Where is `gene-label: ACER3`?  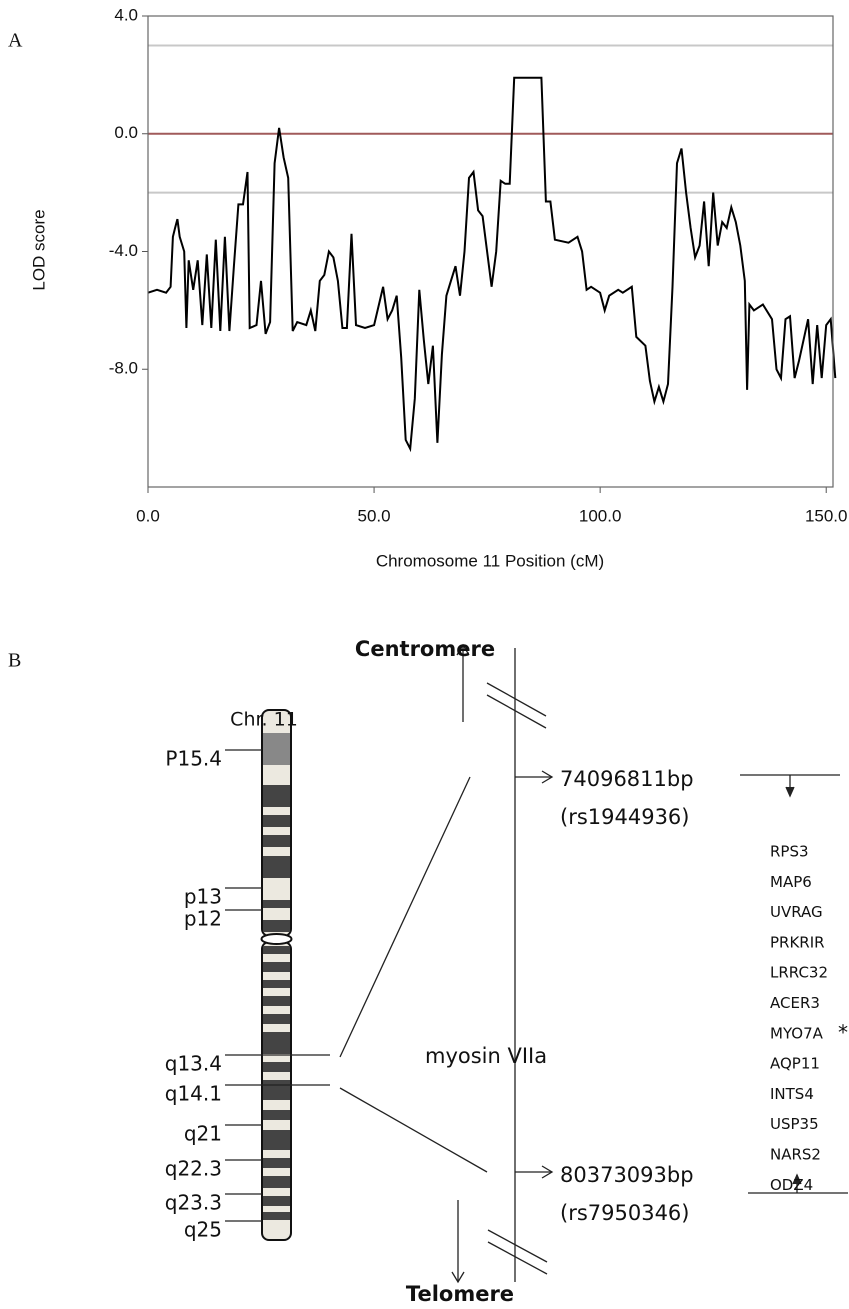 gene-label: ACER3 is located at coordinates (795, 1003).